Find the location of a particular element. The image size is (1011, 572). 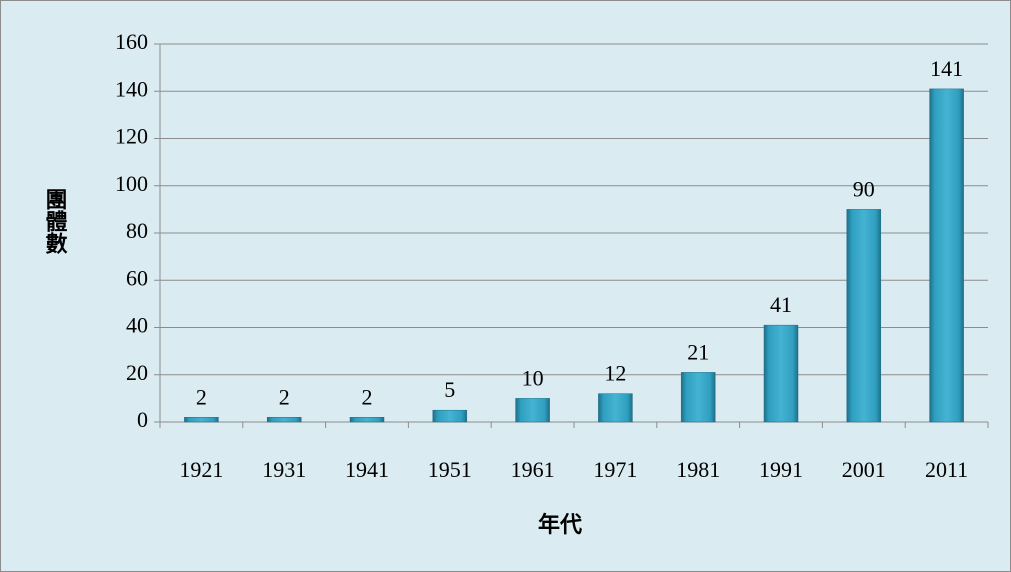

x-tick-label: 2011 is located at coordinates (946, 469).